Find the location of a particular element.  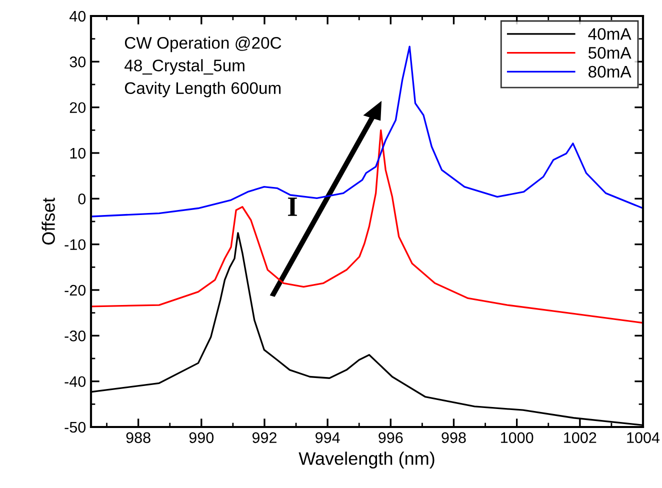

x-tick-label: 990 is located at coordinates (201, 438).